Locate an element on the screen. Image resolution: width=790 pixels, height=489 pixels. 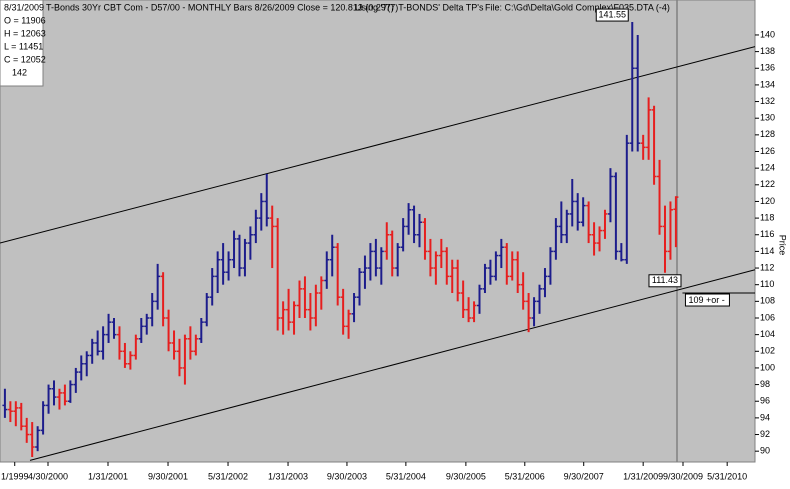
y-tick-label: 98 is located at coordinates (765, 384).